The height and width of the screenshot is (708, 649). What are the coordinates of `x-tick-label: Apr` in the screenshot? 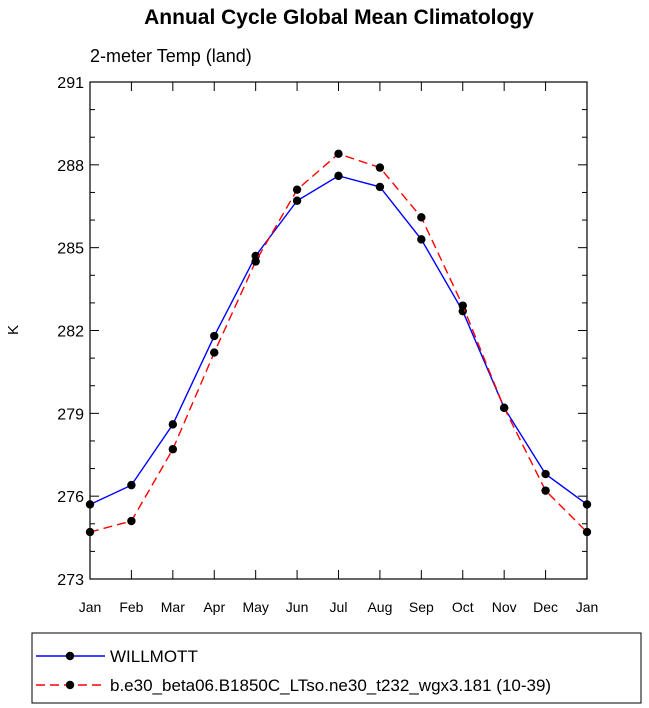 It's located at (214, 607).